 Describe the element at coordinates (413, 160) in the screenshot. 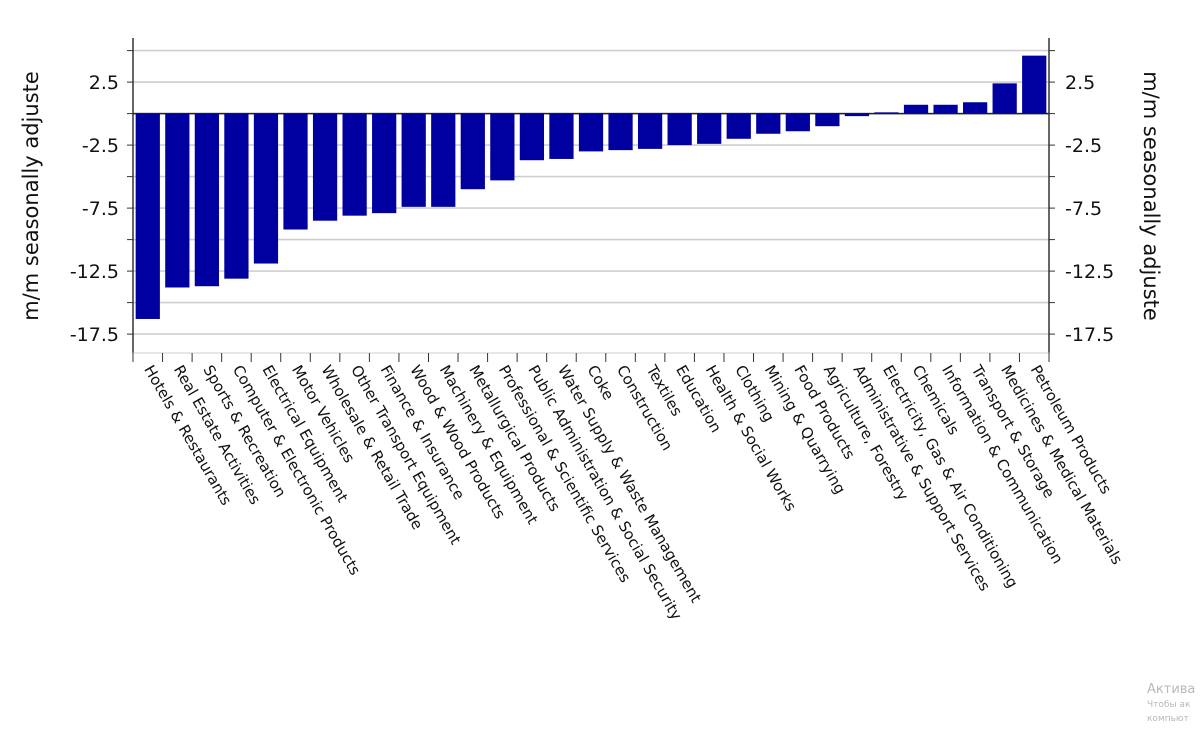

I see `bar-wood-wood-products` at that location.